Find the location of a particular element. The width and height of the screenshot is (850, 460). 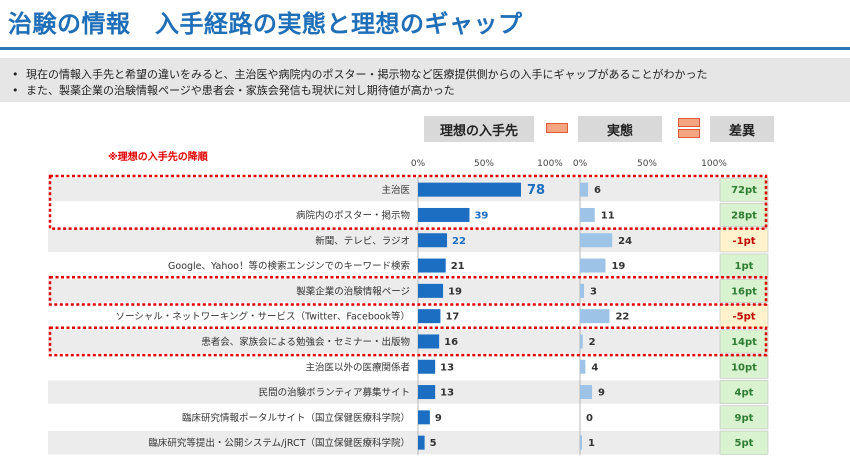

gap-value: 16pt is located at coordinates (744, 291).